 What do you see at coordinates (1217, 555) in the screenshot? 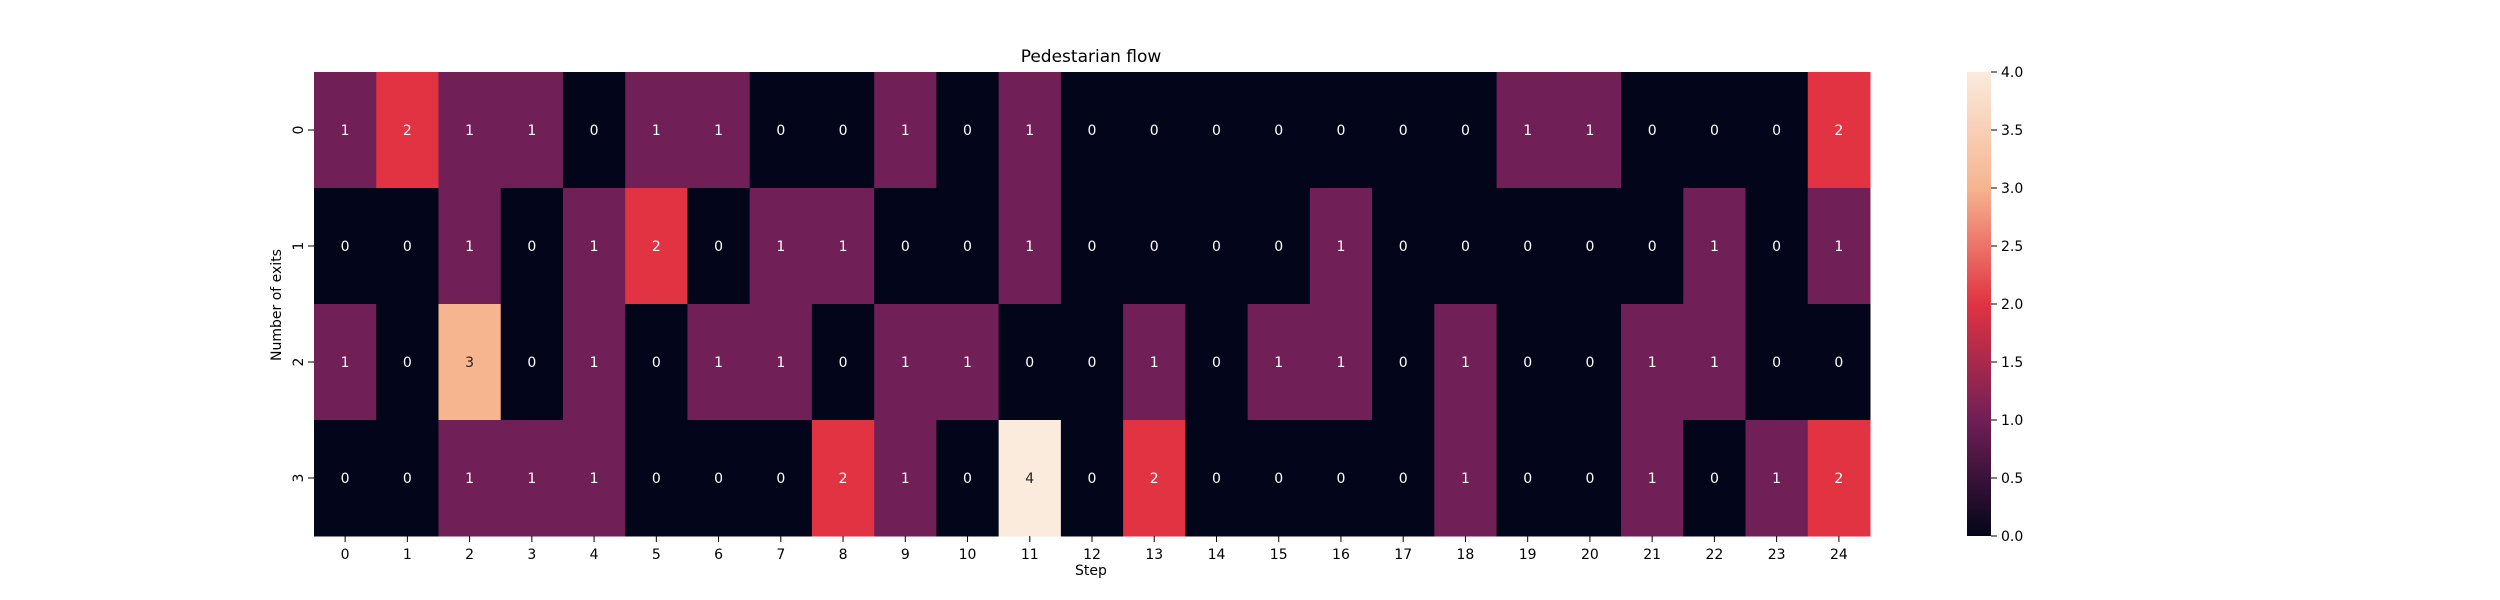
I see `x-tick-label: 14` at bounding box center [1217, 555].